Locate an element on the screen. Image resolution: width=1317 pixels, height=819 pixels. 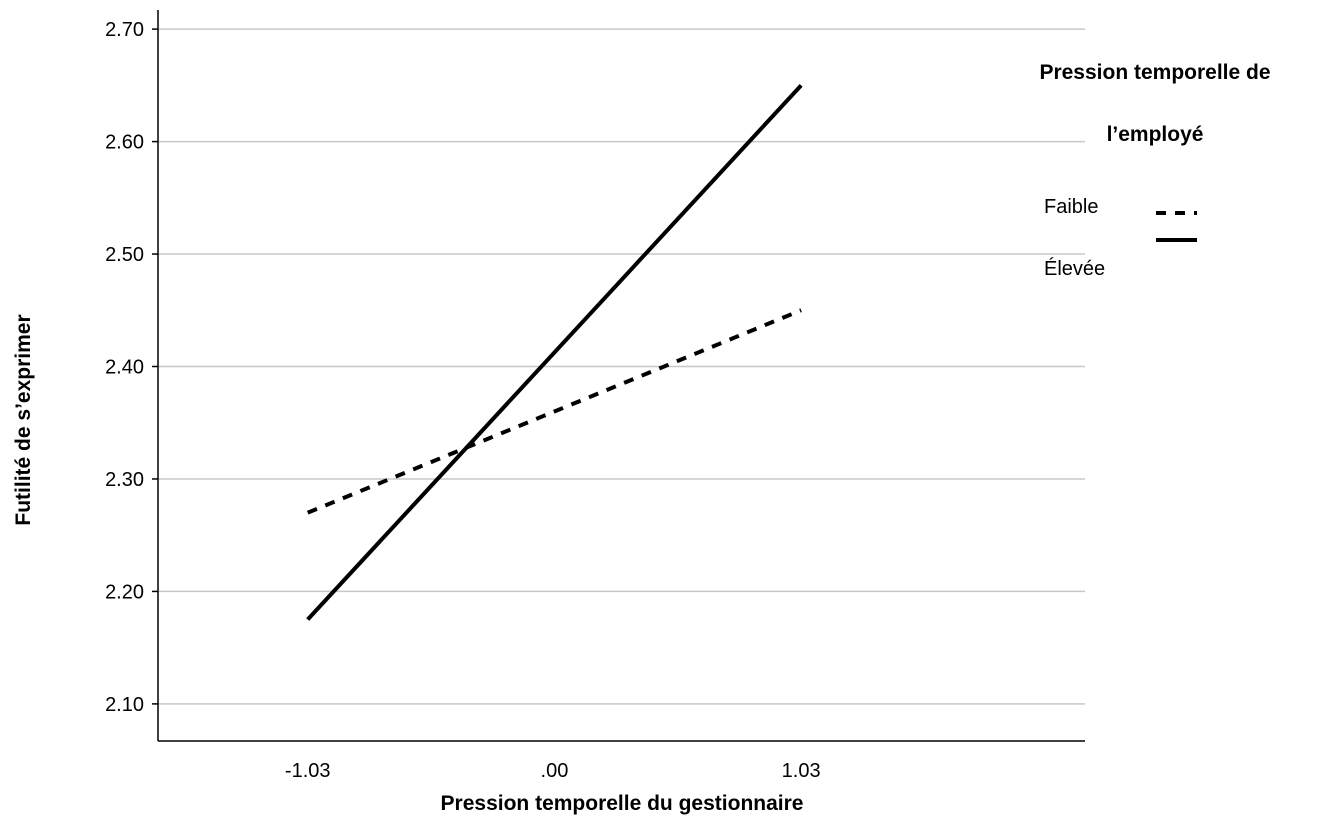
y-tick-label: 2.30 is located at coordinates (124, 480).